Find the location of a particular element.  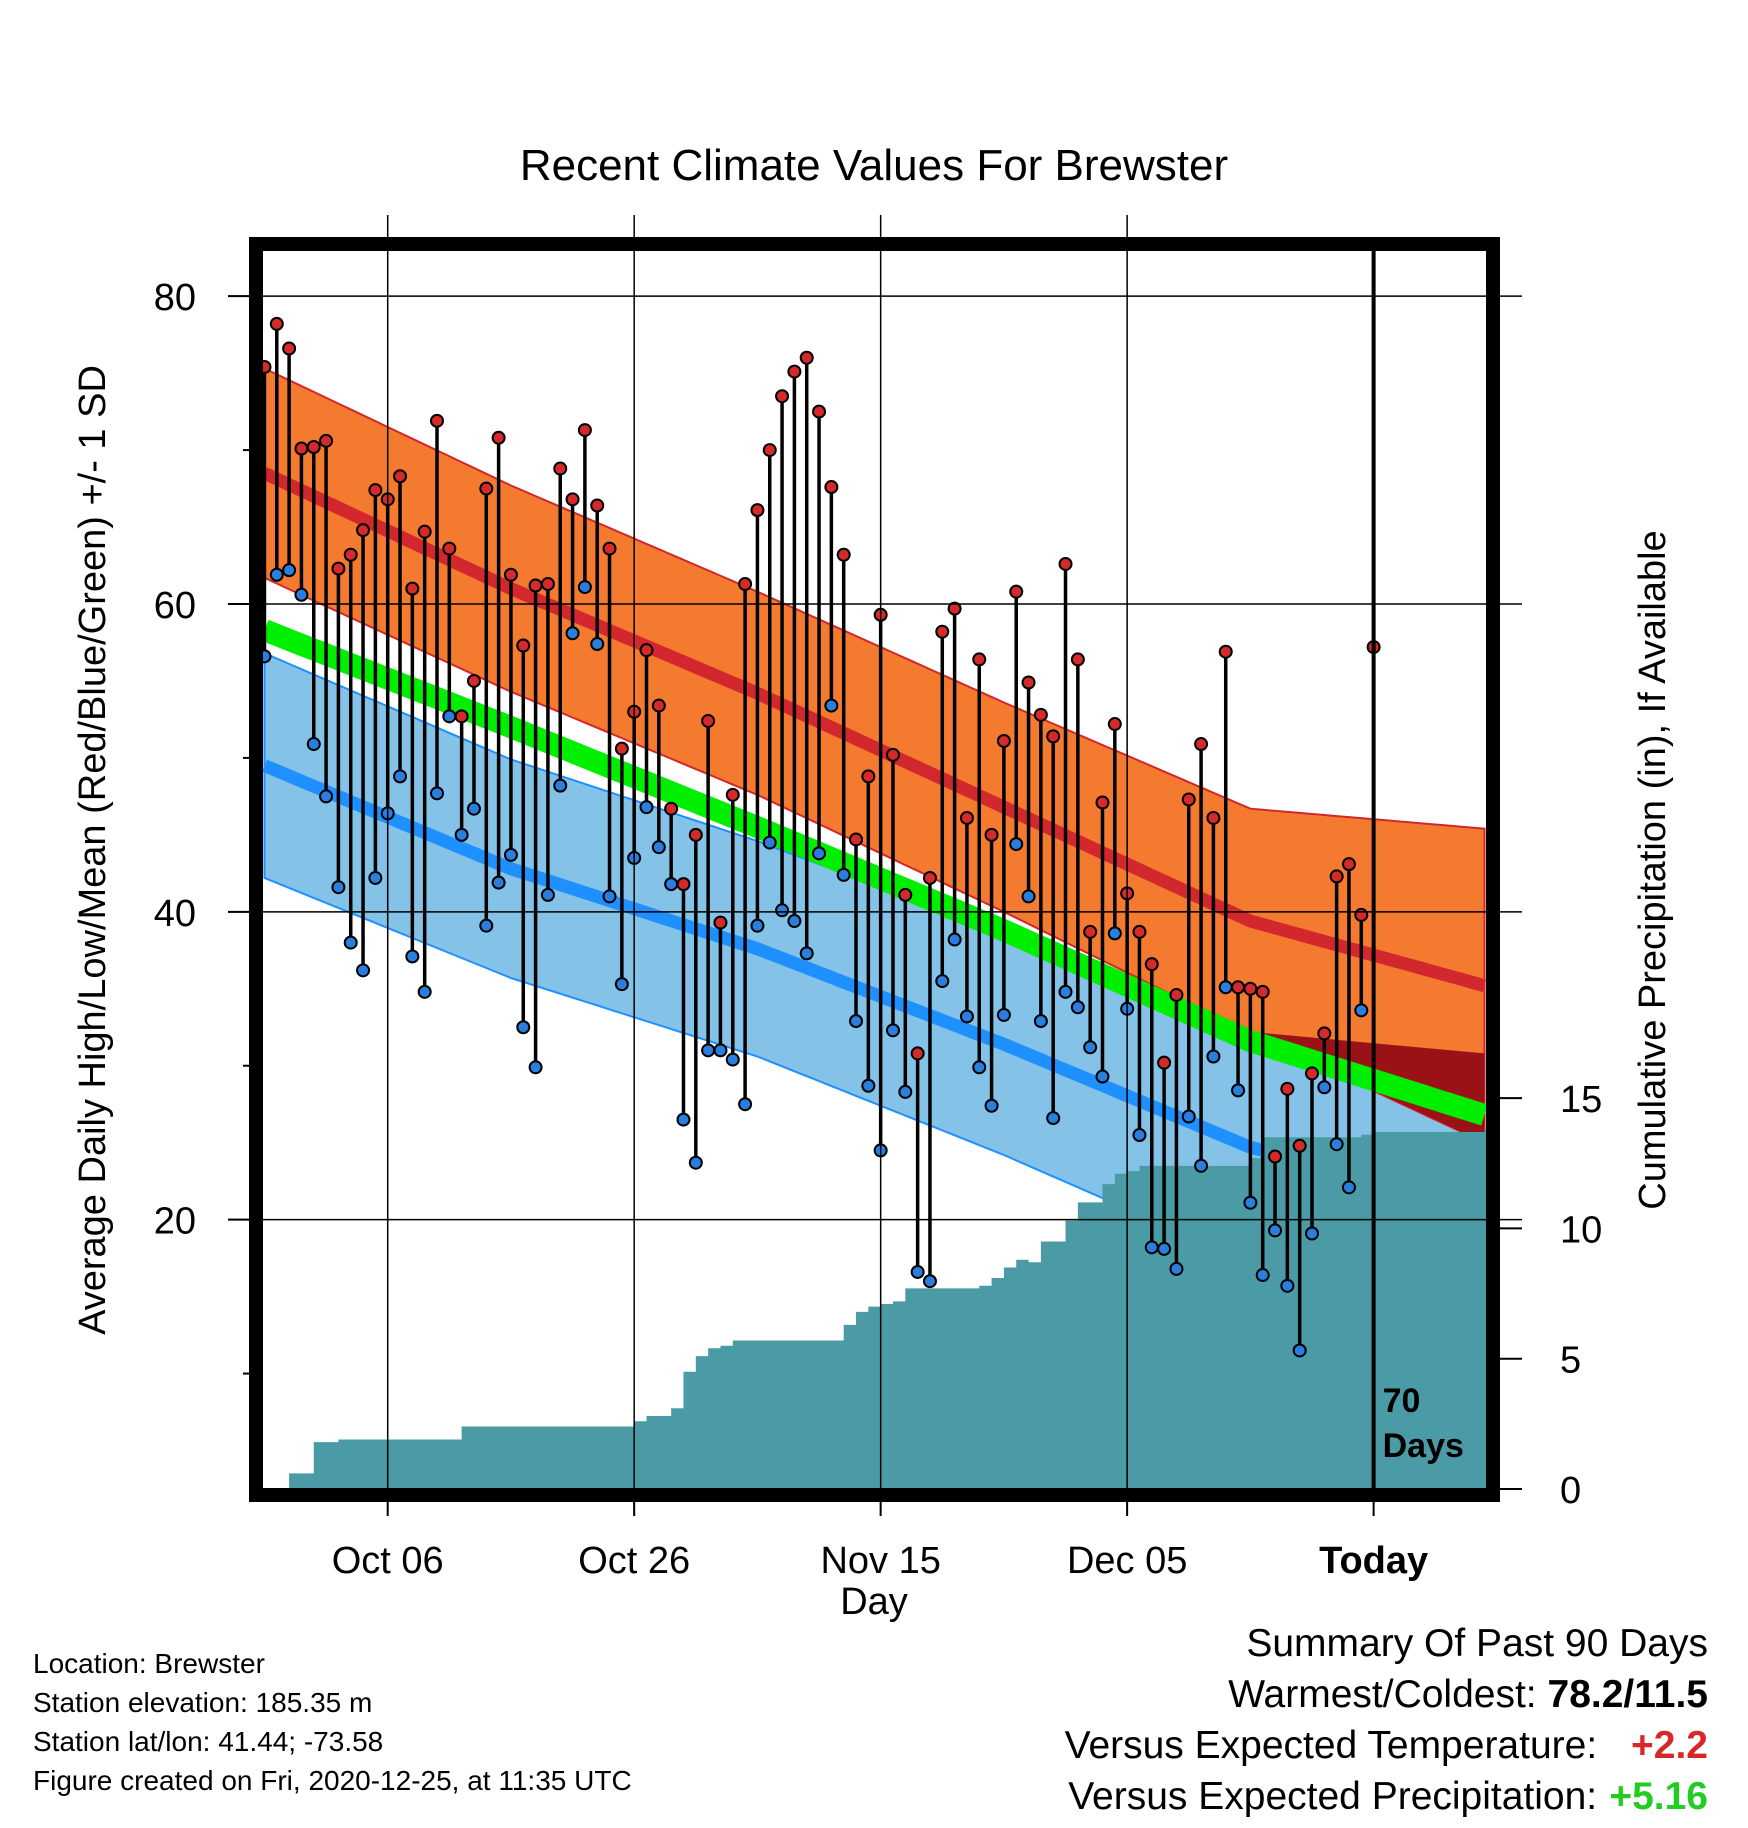

precip-value: +5.16 is located at coordinates (1658, 1796).